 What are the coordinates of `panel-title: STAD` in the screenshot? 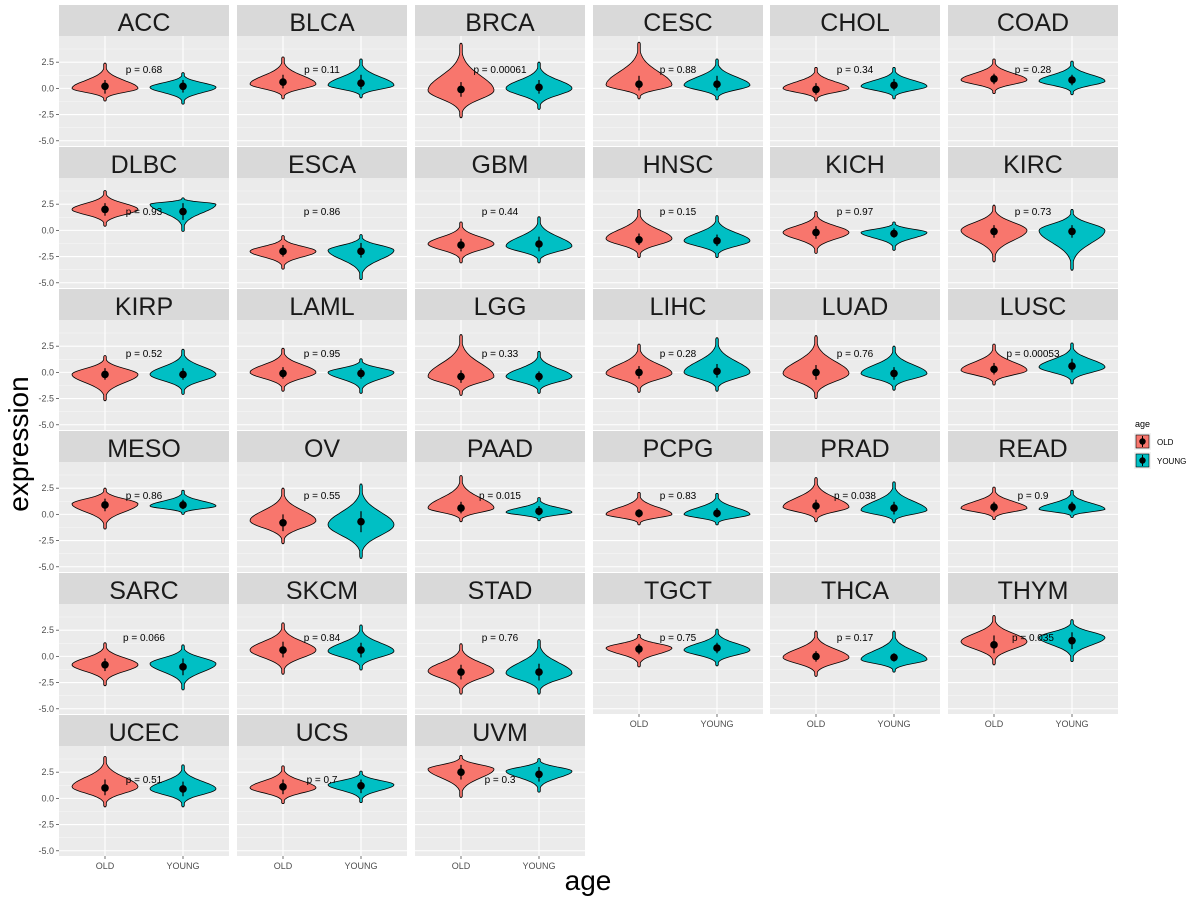 It's located at (500, 591).